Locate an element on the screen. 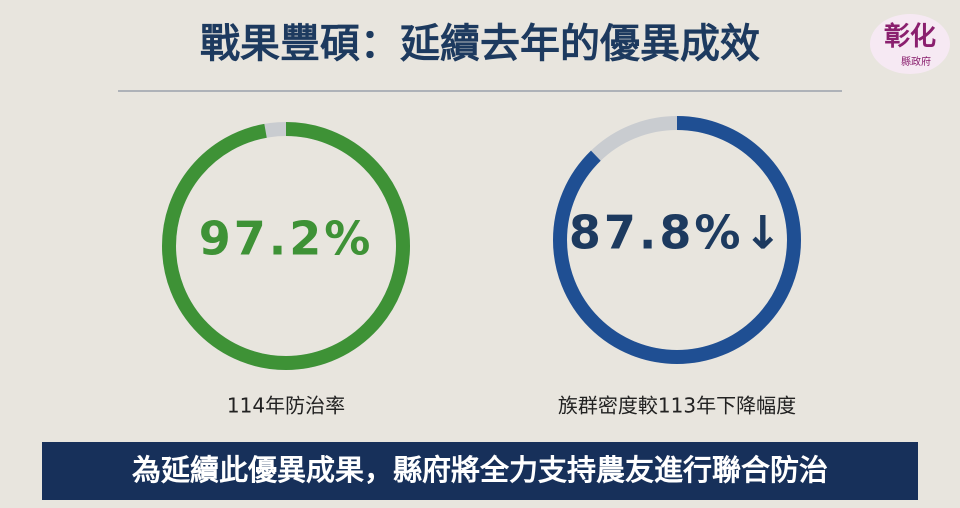 This screenshot has height=508, width=960. gauge-value: 97.2% is located at coordinates (286, 239).